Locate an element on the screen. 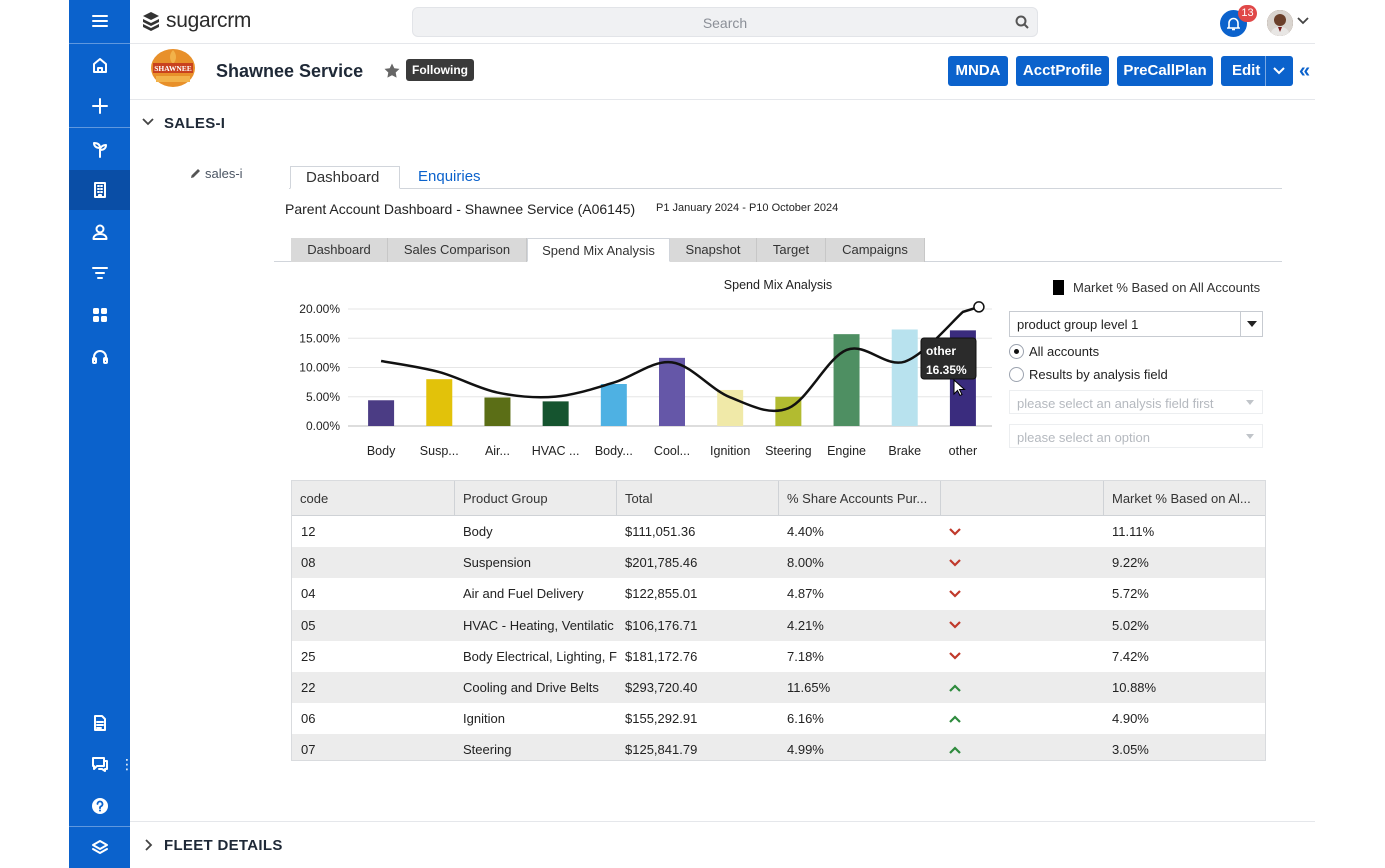 Image resolution: width=1385 pixels, height=868 pixels. edit-dashlet-label: sales-i is located at coordinates (224, 173).